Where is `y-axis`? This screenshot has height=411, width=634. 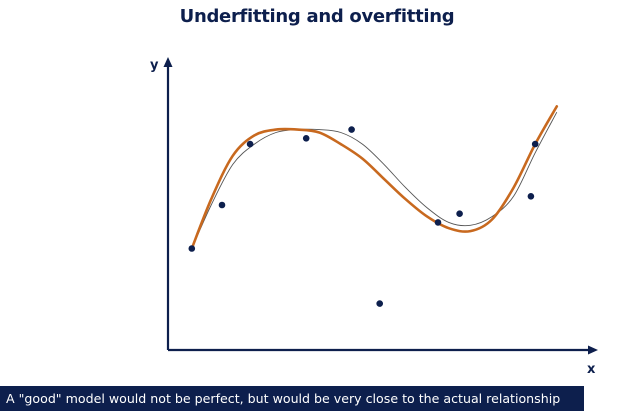
y-axis is located at coordinates (168, 203).